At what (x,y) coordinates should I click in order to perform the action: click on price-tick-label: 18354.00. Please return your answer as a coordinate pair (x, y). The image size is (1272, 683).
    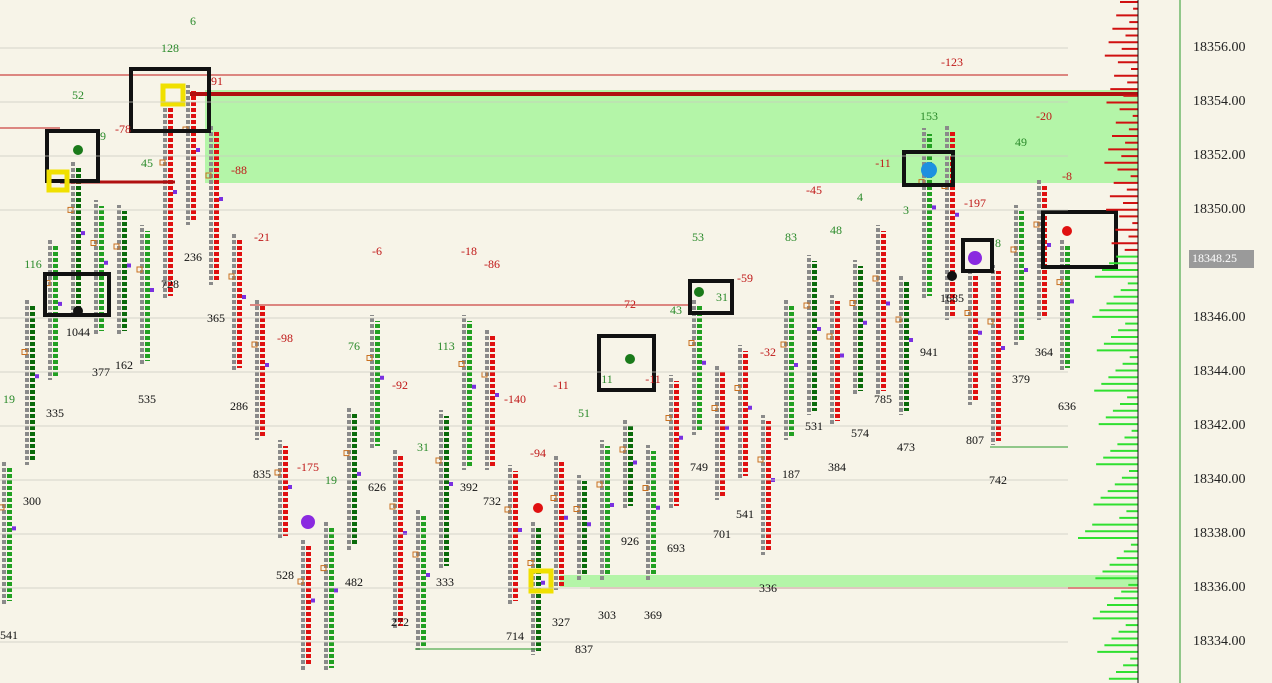
    Looking at the image, I should click on (1219, 101).